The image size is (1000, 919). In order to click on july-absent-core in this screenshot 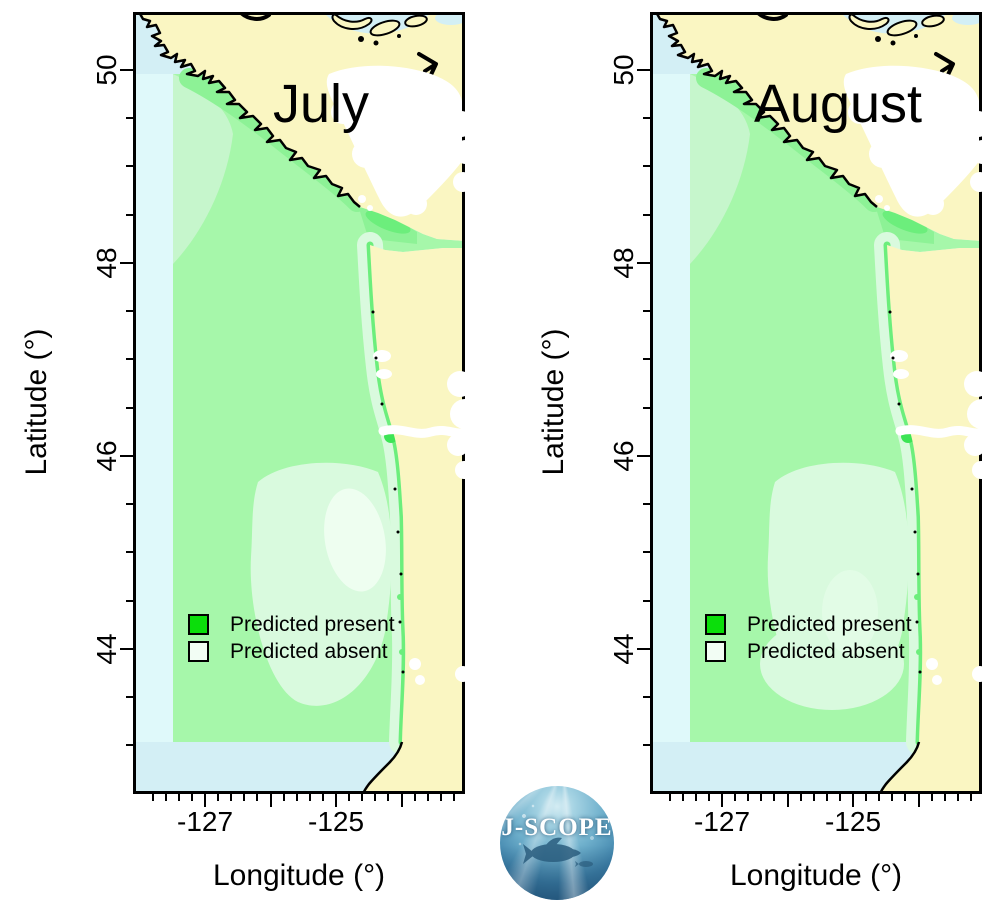, I will do `click(355, 540)`.